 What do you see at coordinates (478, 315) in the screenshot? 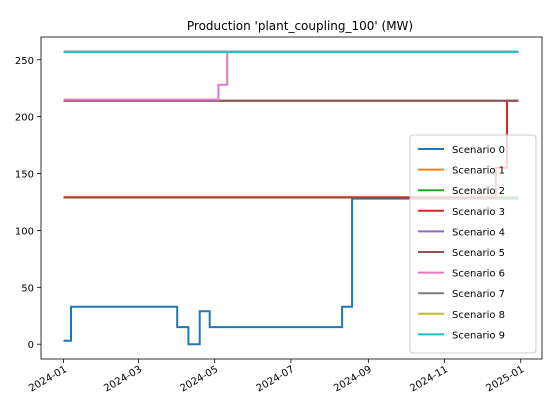
I see `legend-label-8: Scenario 8` at bounding box center [478, 315].